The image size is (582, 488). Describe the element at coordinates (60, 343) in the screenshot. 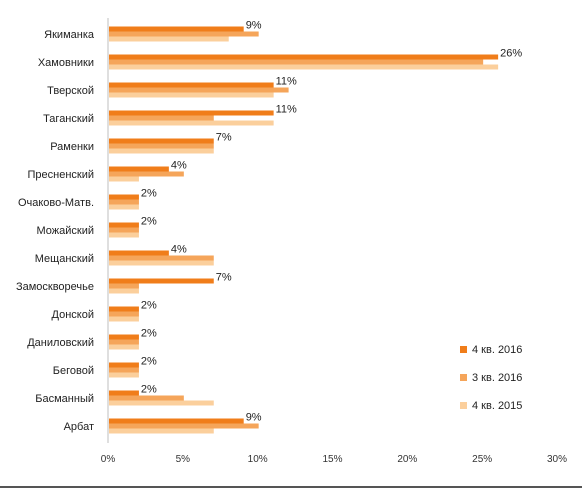

I see `category-label: Даниловский` at that location.